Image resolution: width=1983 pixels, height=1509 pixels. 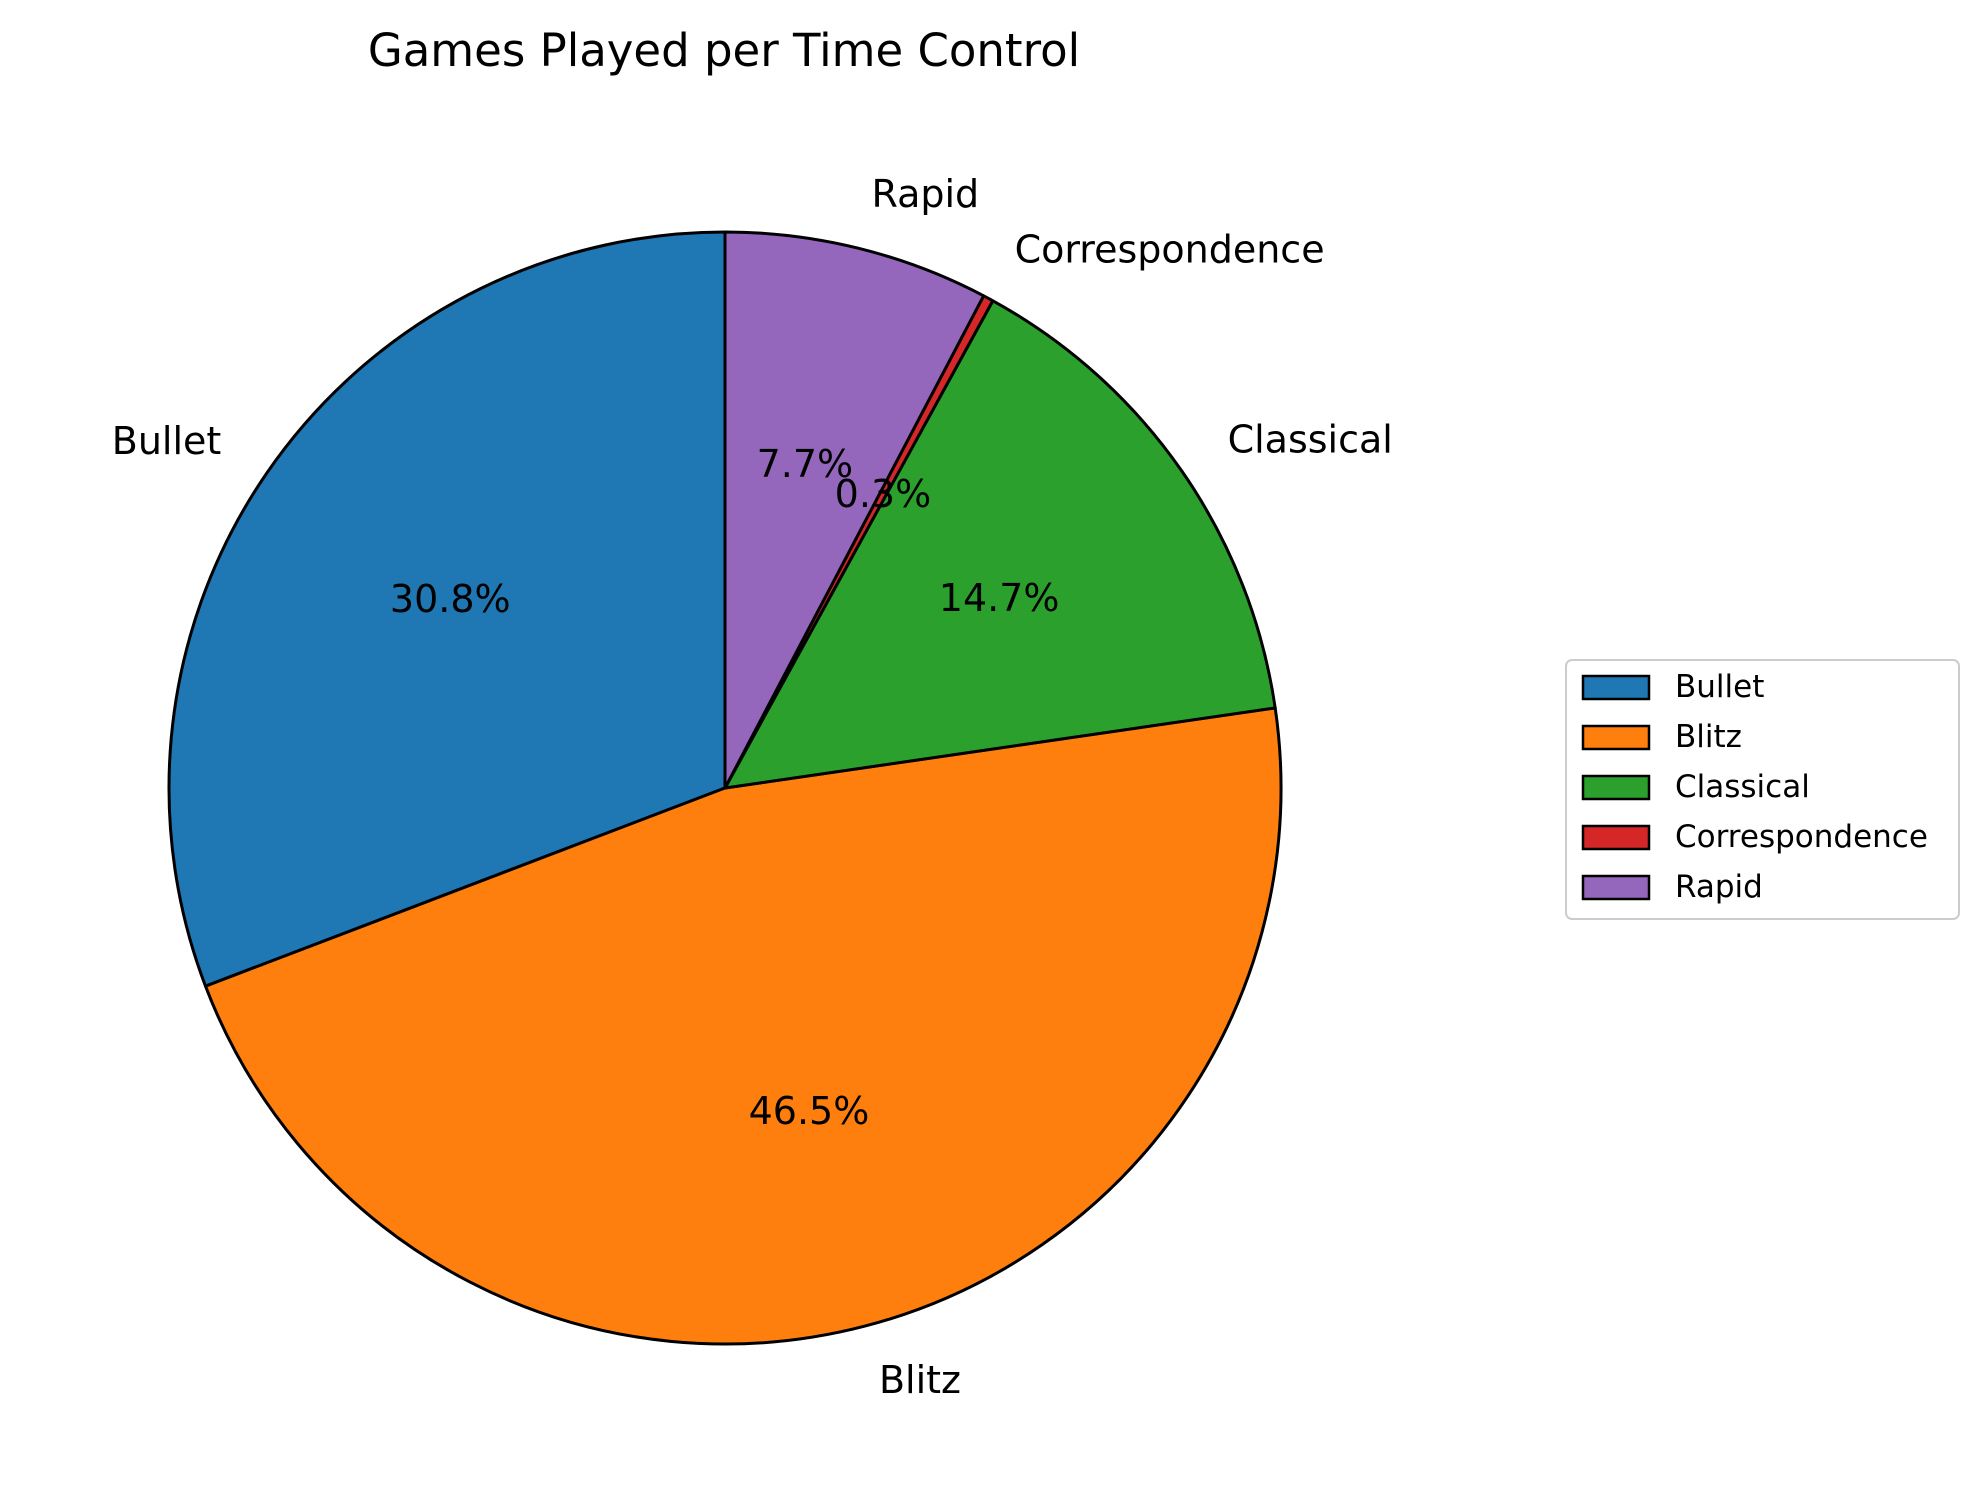 I want to click on legend-label-bullet: Bullet, so click(x=1719, y=687).